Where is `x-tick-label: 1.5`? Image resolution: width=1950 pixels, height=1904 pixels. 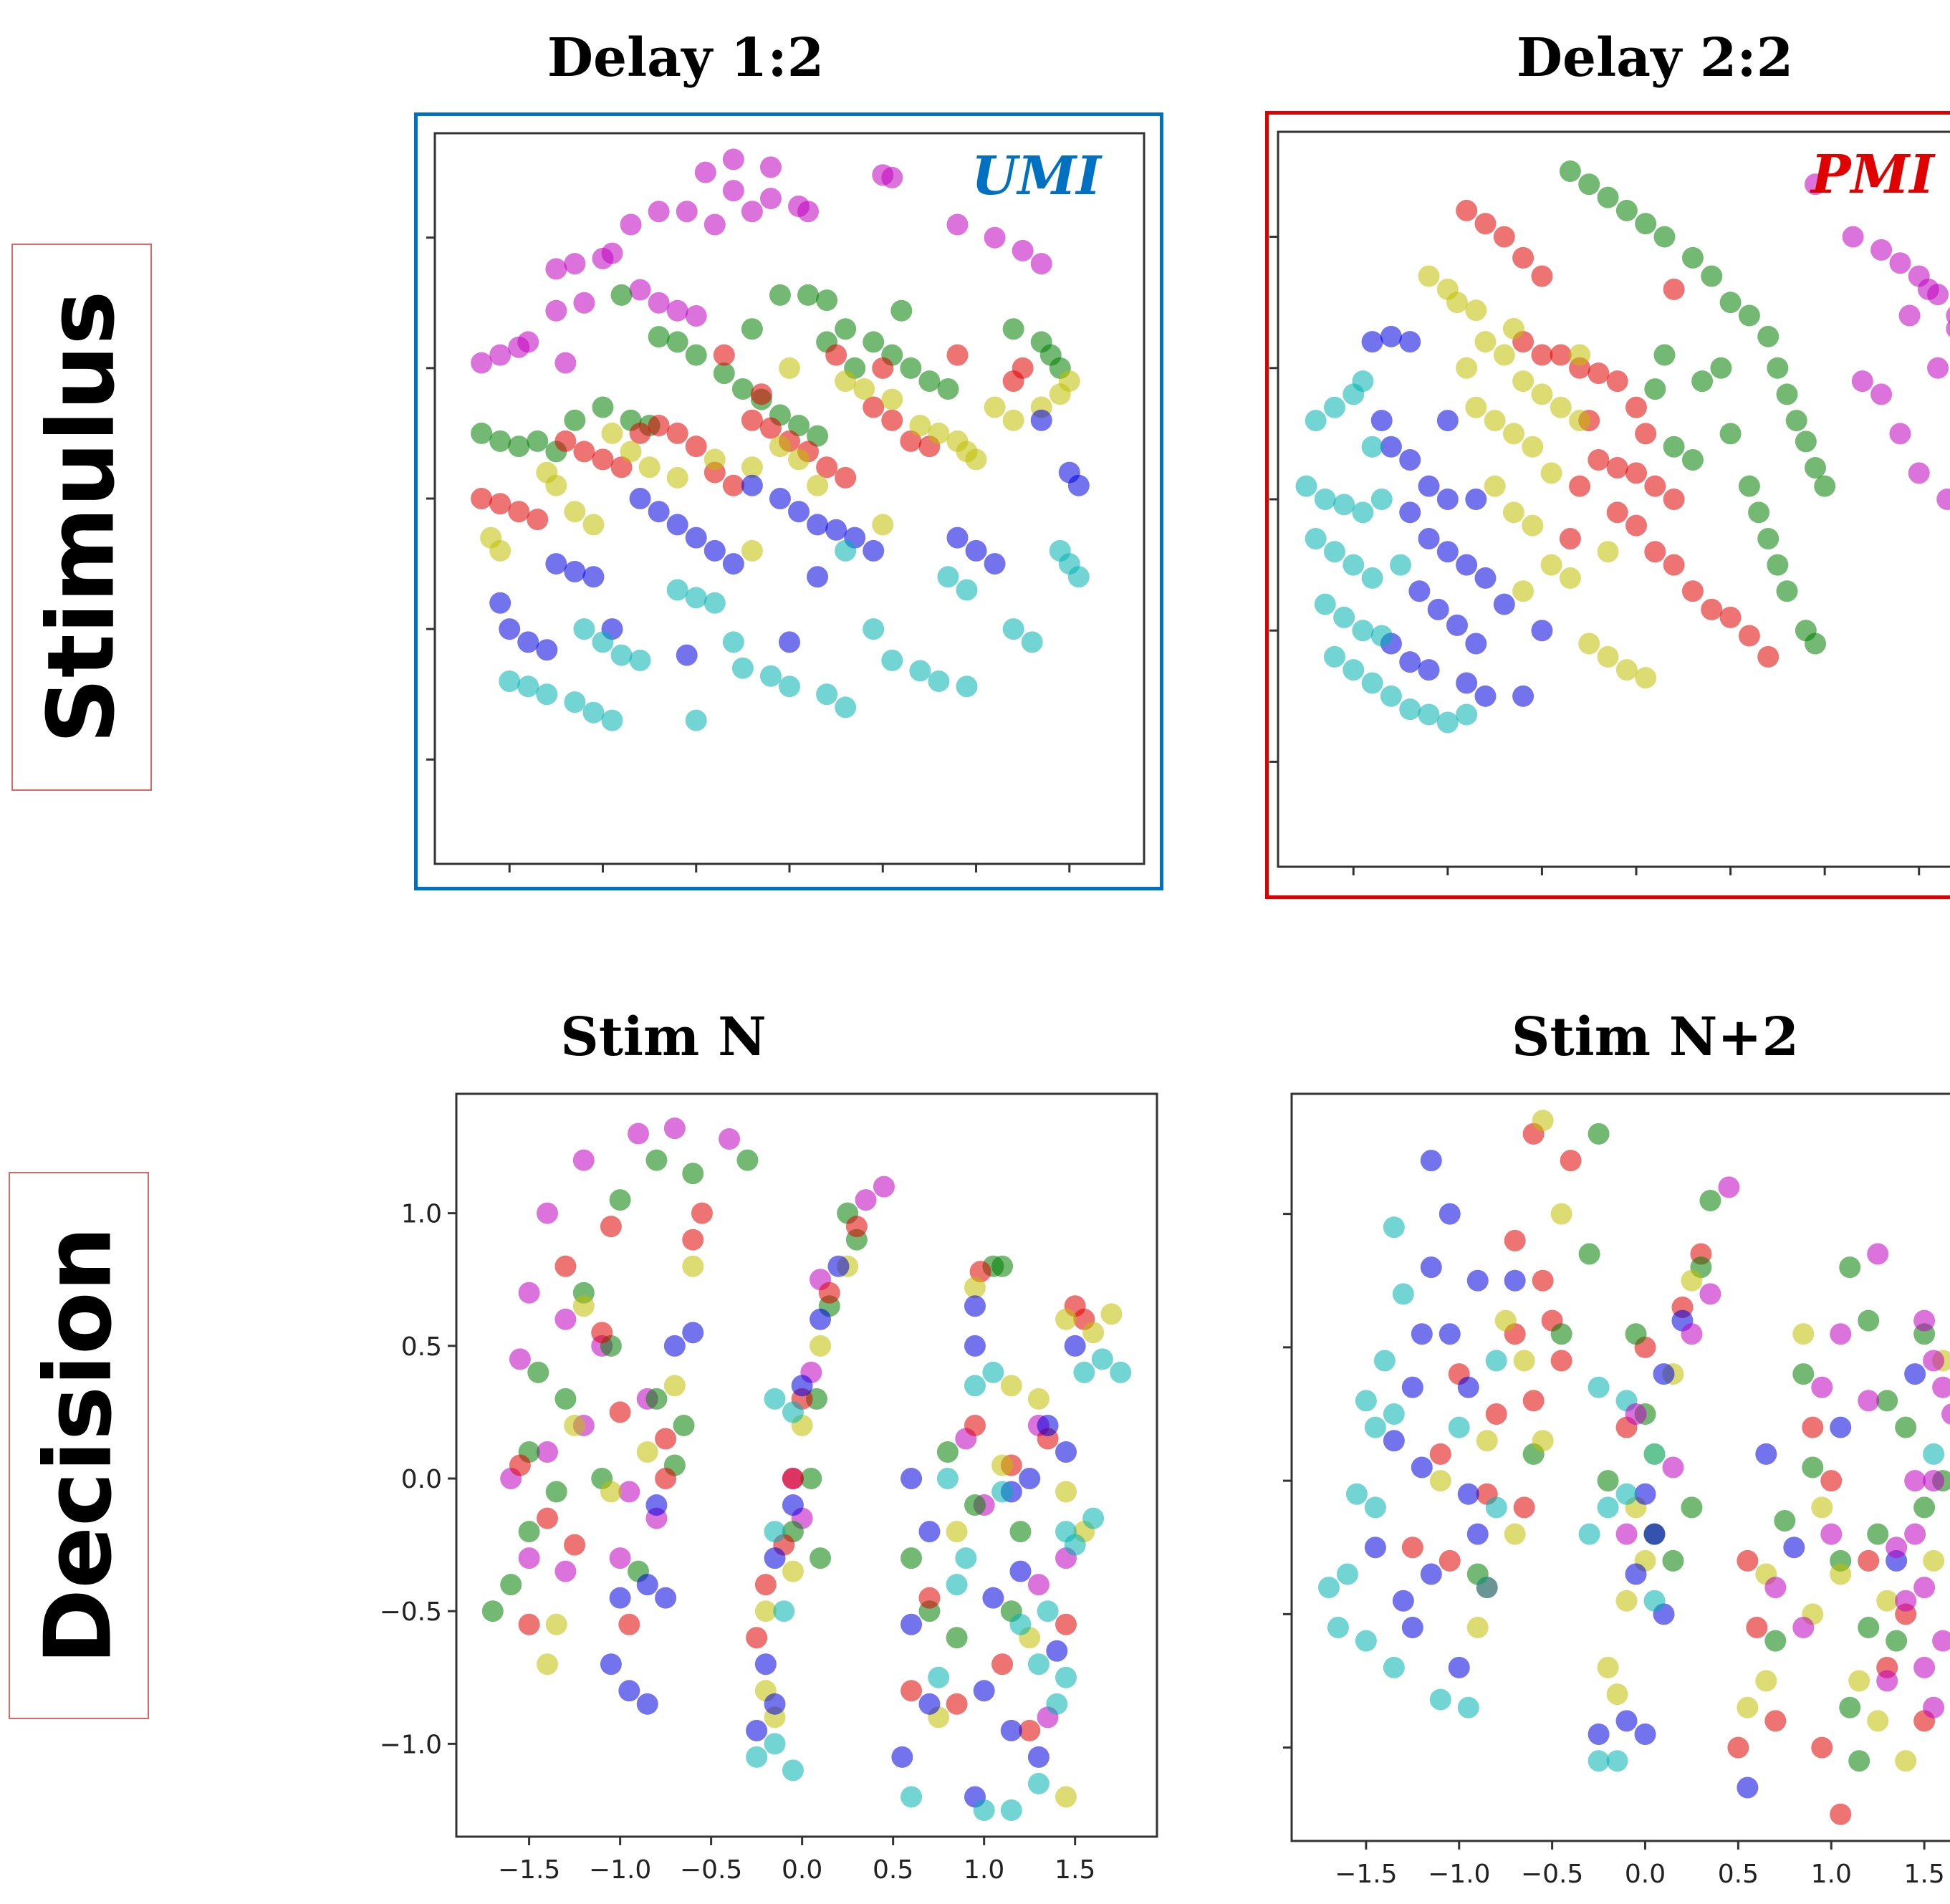
x-tick-label: 1.5 is located at coordinates (1075, 1870).